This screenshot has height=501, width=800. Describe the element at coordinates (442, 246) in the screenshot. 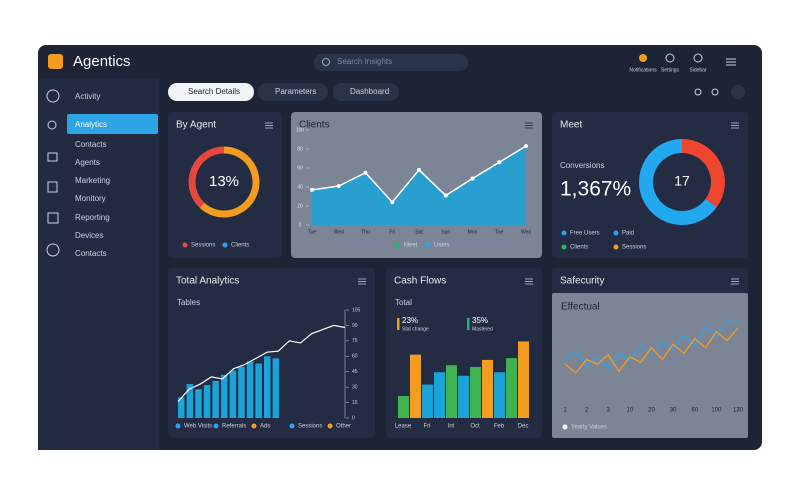

I see `legend-label: Users` at that location.